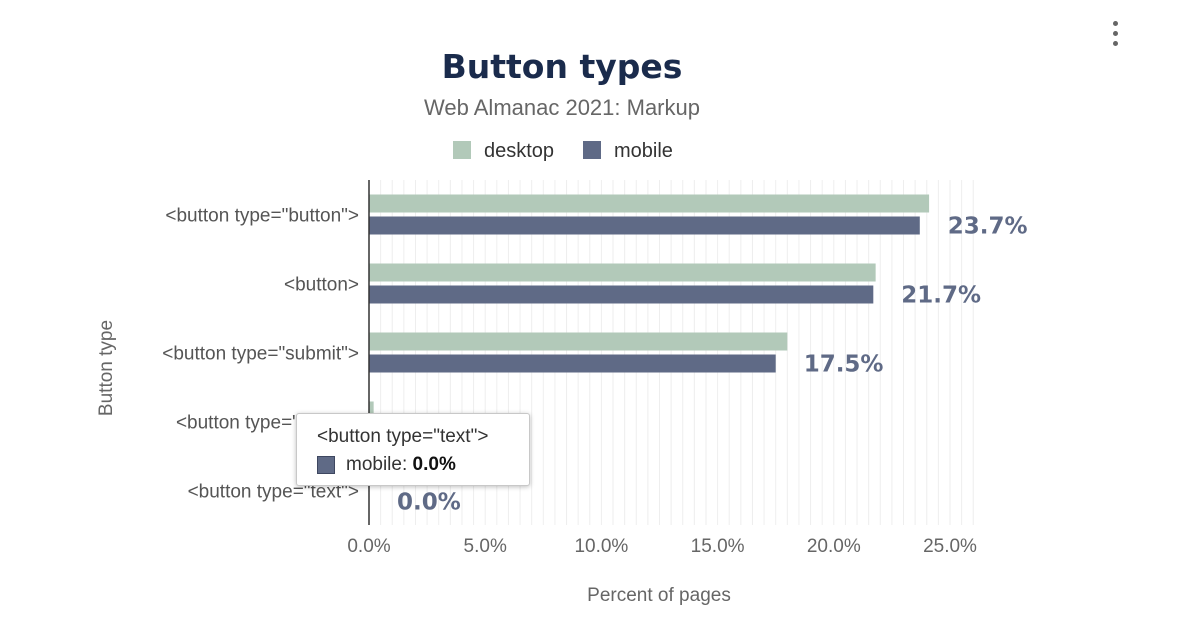 This screenshot has width=1200, height=627. What do you see at coordinates (260, 354) in the screenshot?
I see `y-tick-label: <button type="submit">` at bounding box center [260, 354].